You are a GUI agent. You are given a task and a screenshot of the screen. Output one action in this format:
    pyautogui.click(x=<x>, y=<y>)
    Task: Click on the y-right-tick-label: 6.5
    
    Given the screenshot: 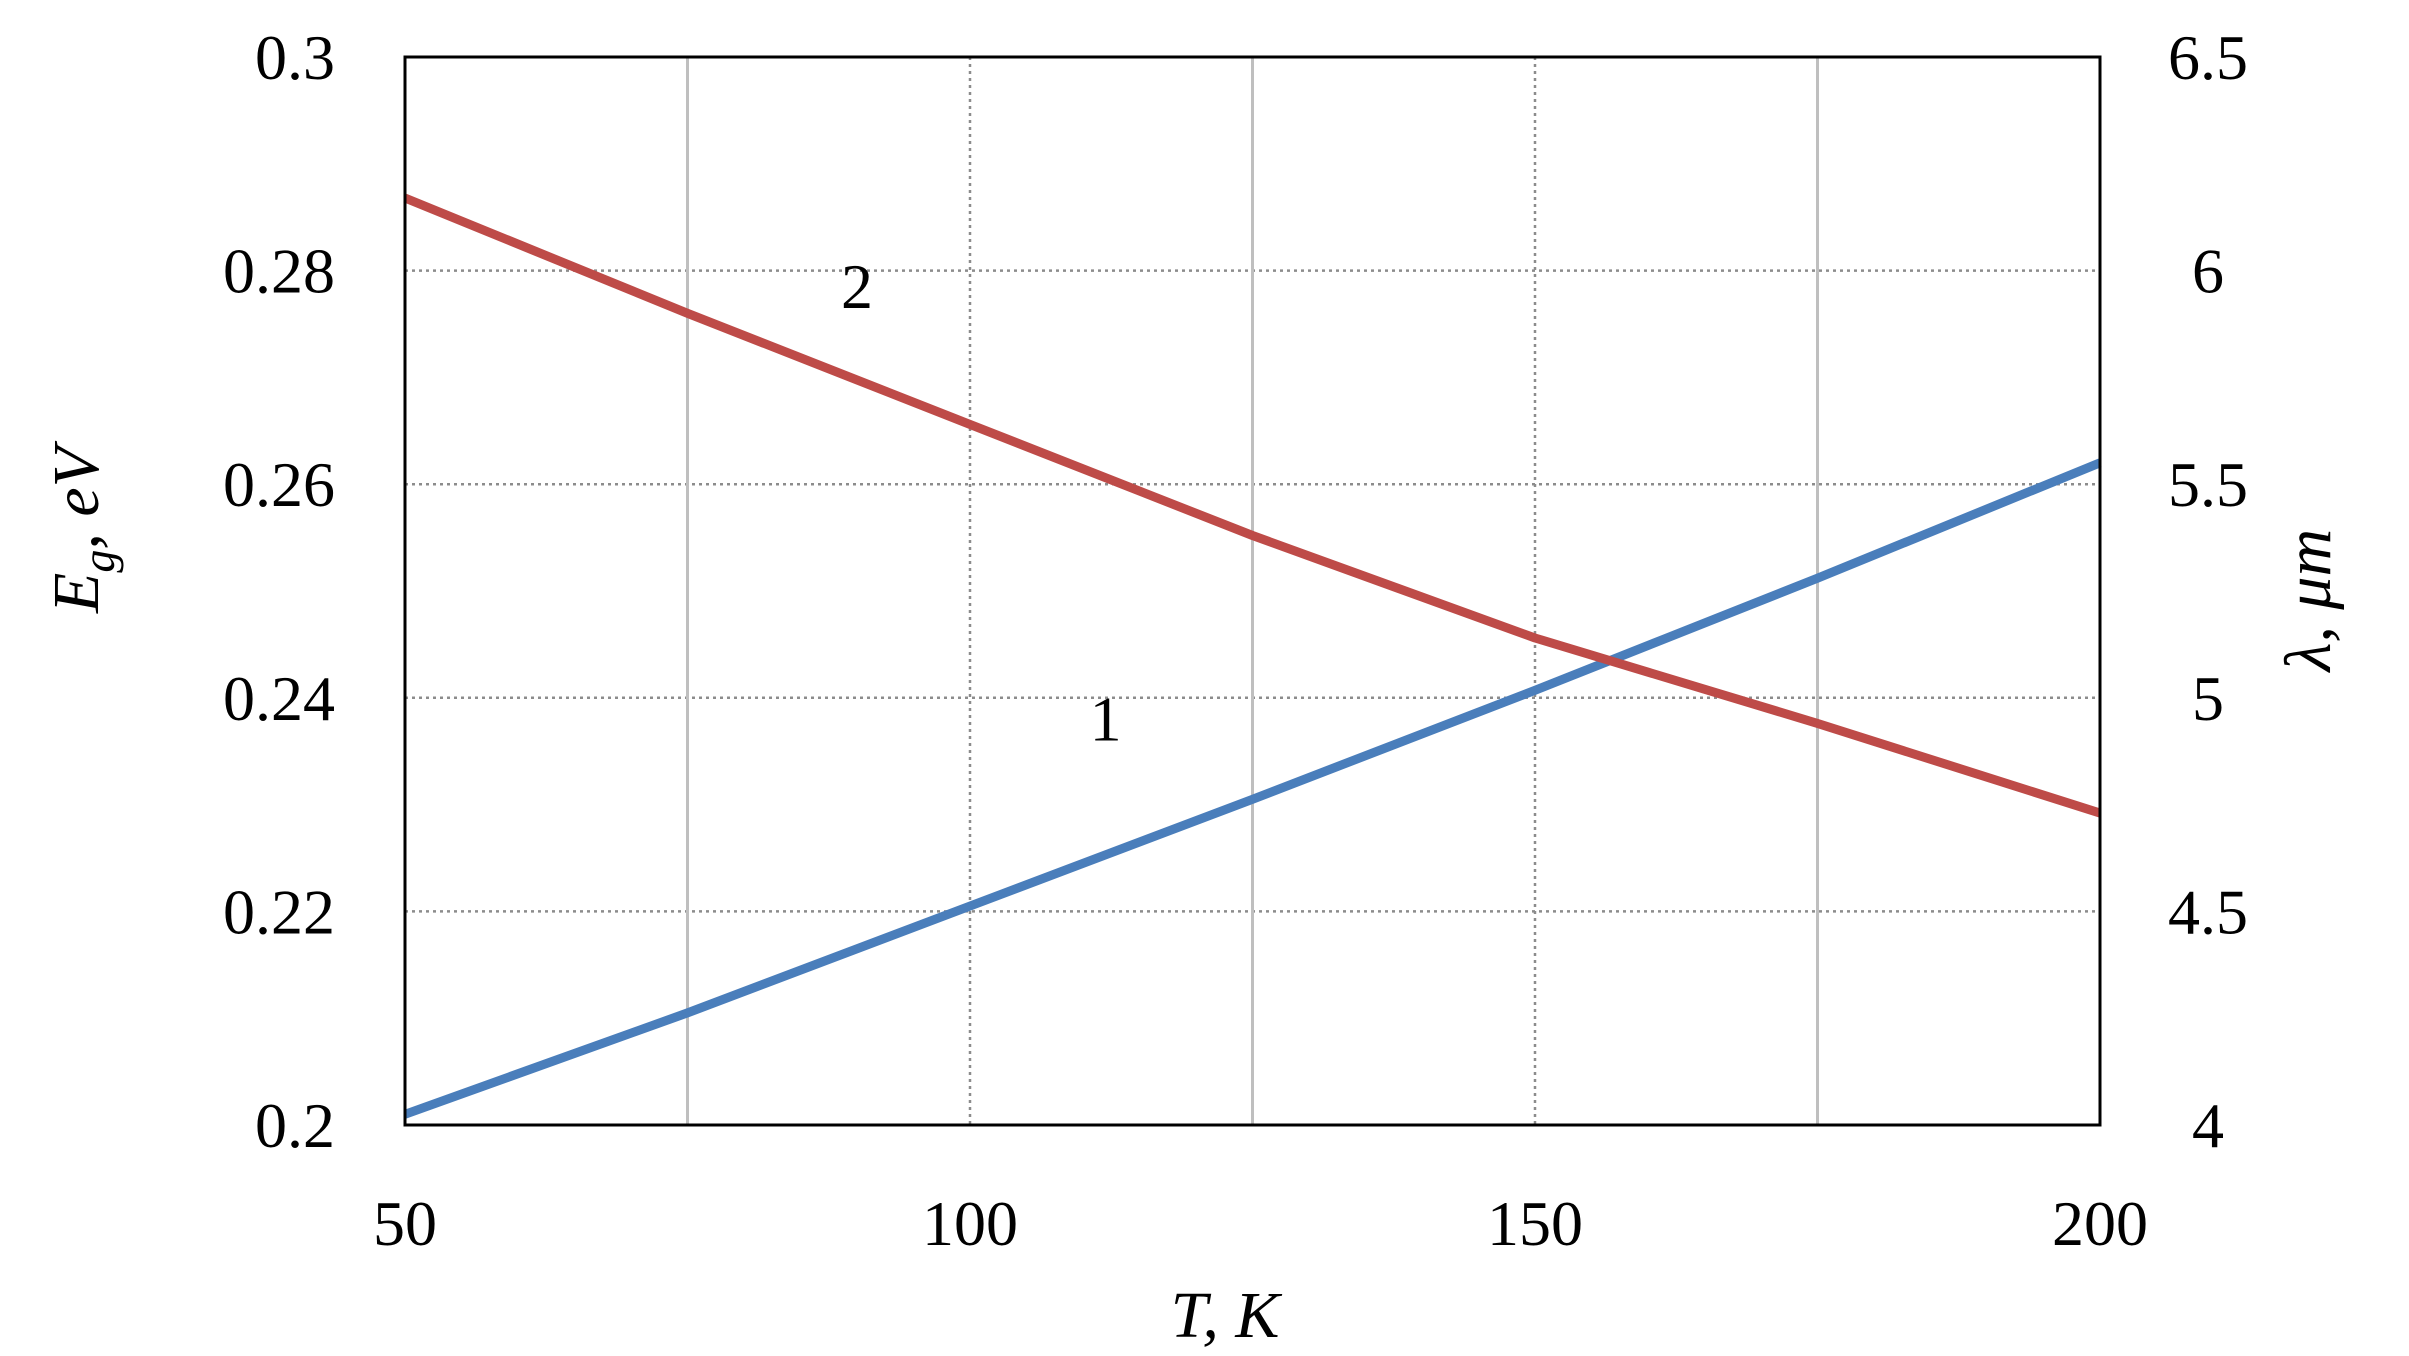 What is the action you would take?
    pyautogui.click(x=2208, y=57)
    